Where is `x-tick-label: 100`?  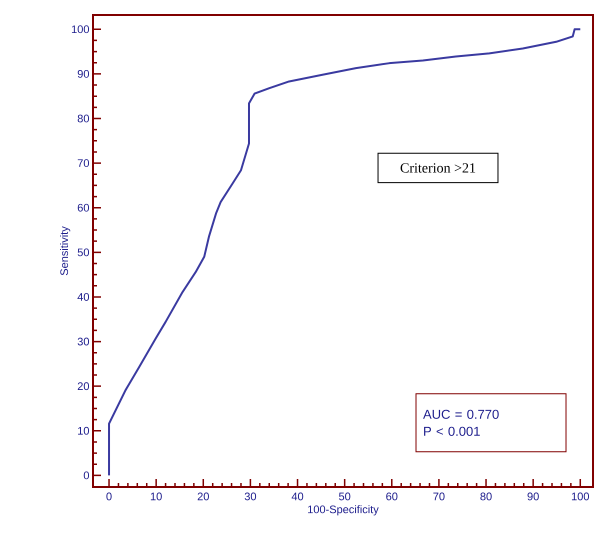 x-tick-label: 100 is located at coordinates (581, 496).